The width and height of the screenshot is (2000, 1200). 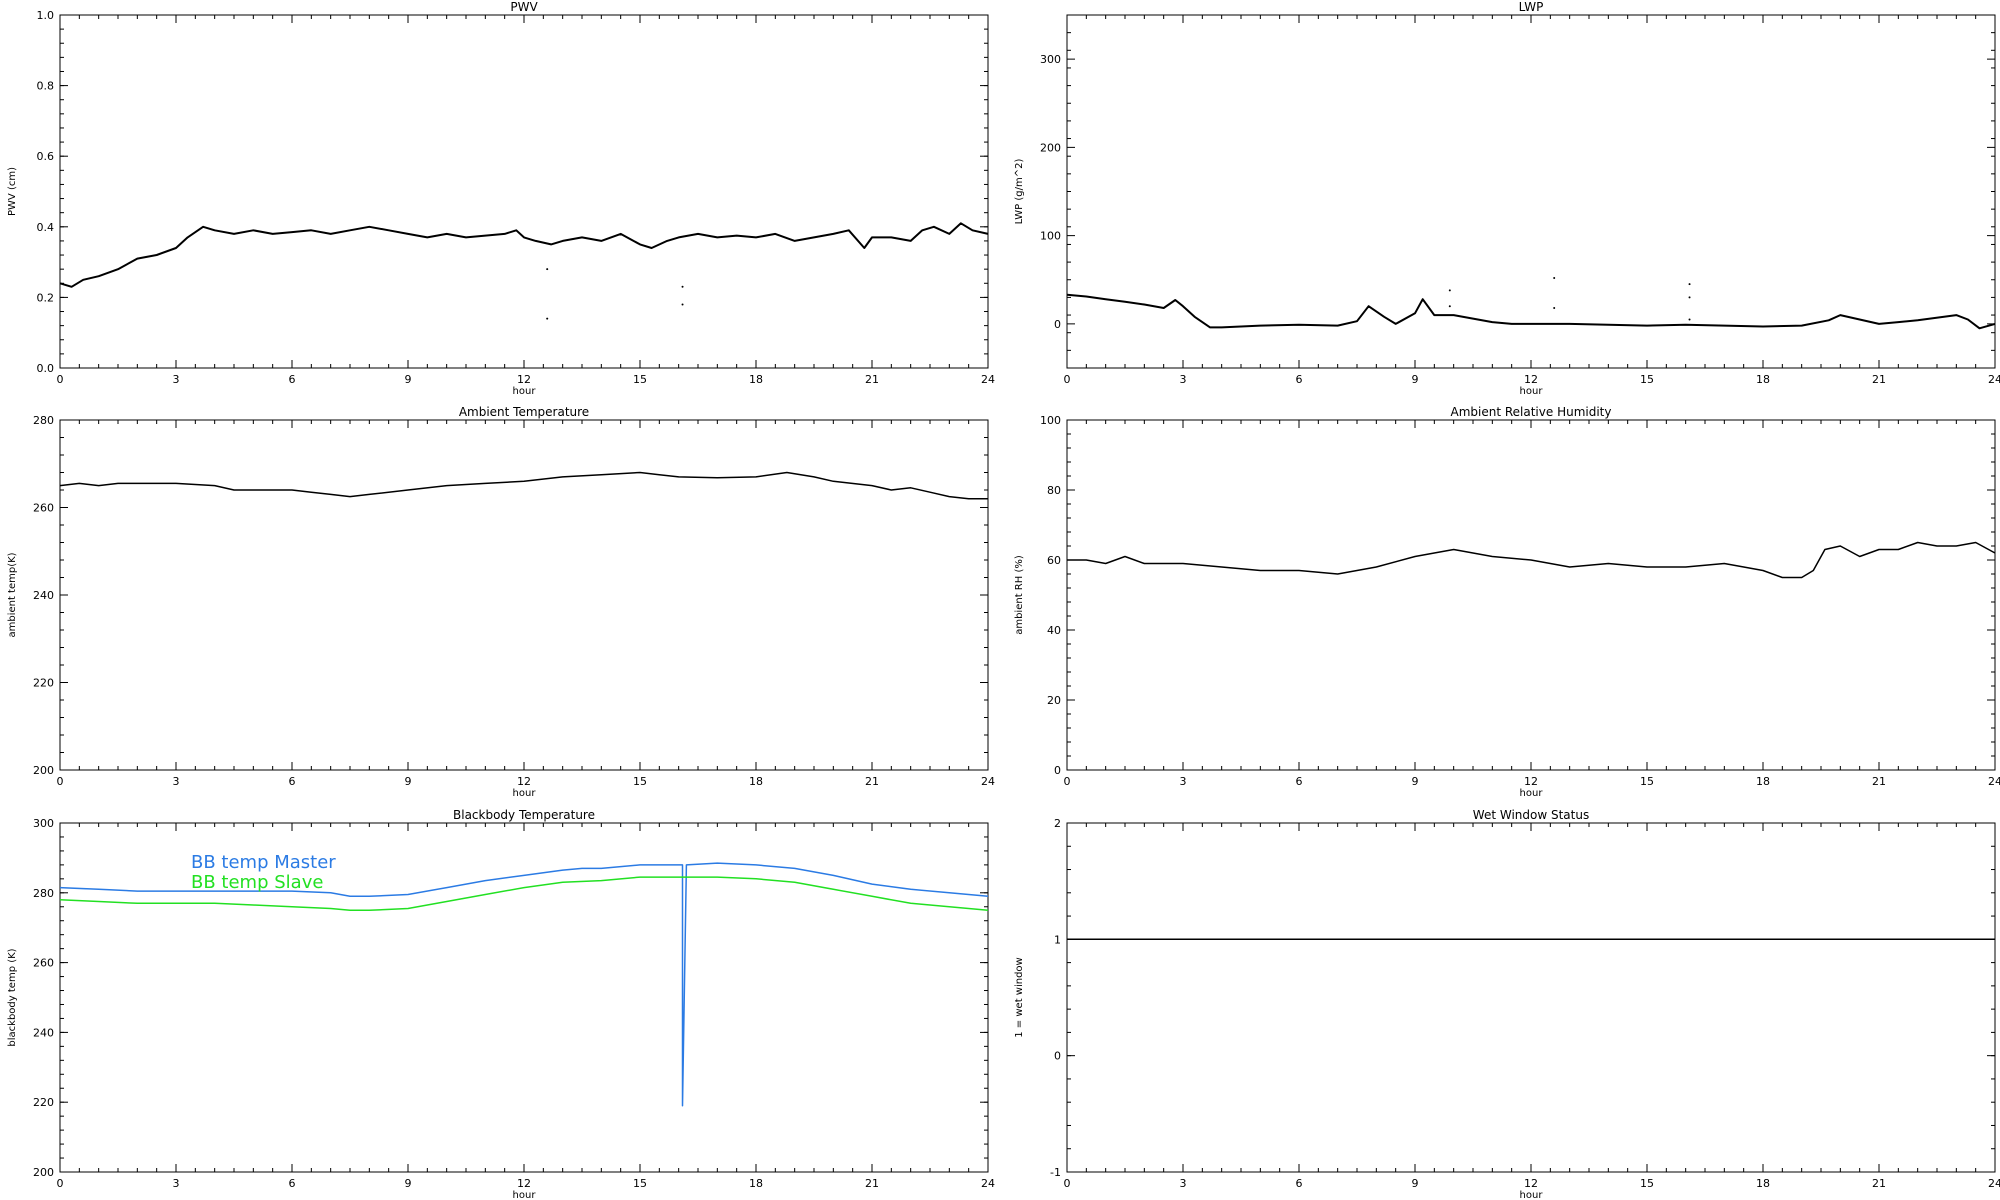 What do you see at coordinates (1019, 595) in the screenshot?
I see `y-axis-label: ambient RH (%)` at bounding box center [1019, 595].